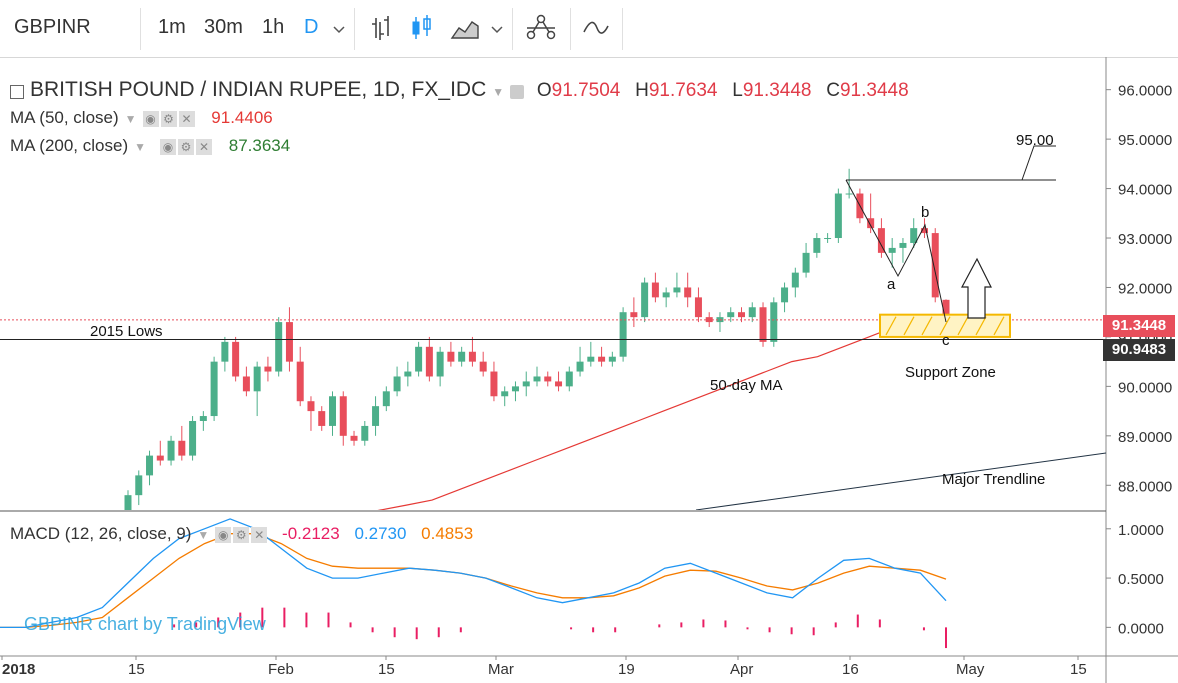  I want to click on area-chart-icon, so click(465, 30).